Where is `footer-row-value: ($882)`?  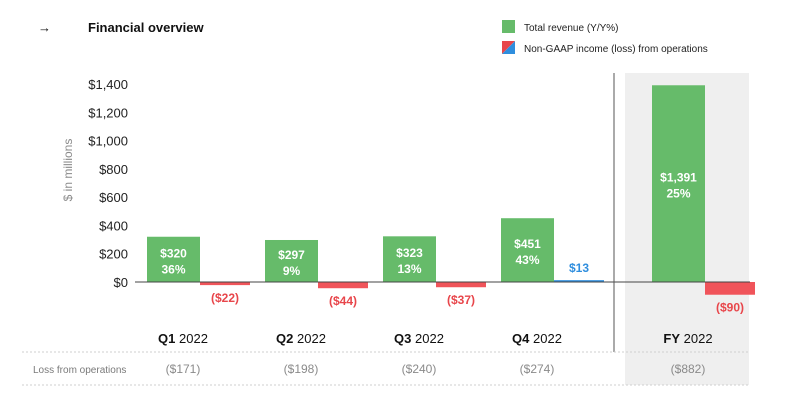
footer-row-value: ($882) is located at coordinates (688, 369).